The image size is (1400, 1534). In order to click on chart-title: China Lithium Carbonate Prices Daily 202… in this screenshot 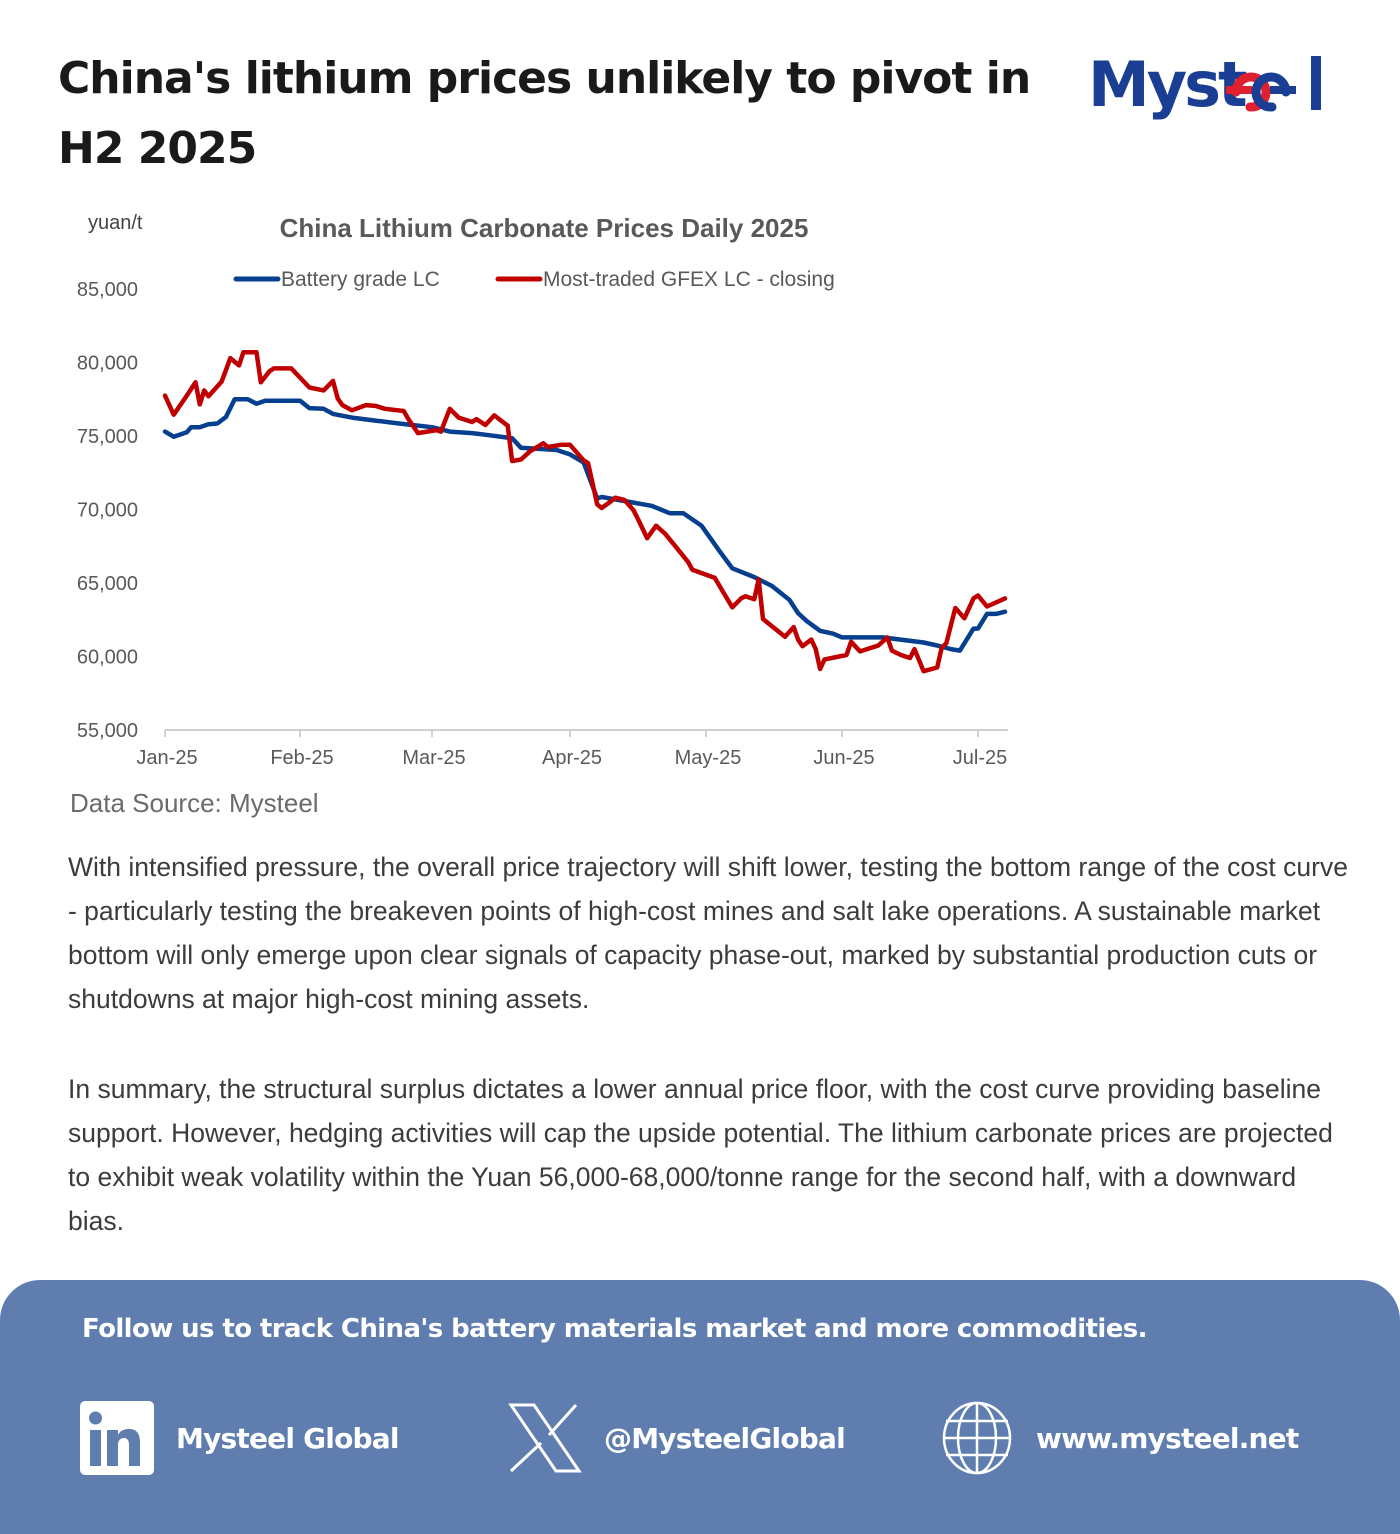, I will do `click(544, 228)`.